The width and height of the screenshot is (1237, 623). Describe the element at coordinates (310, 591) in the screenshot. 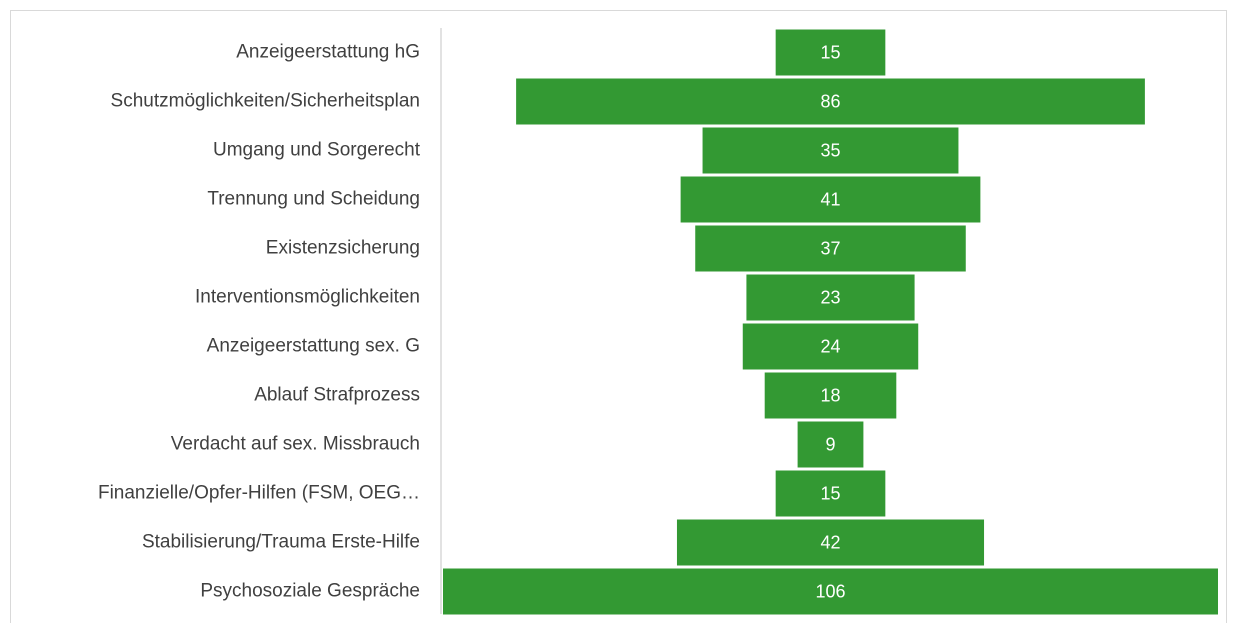

I see `category-label: Psychosoziale Gespräche` at that location.